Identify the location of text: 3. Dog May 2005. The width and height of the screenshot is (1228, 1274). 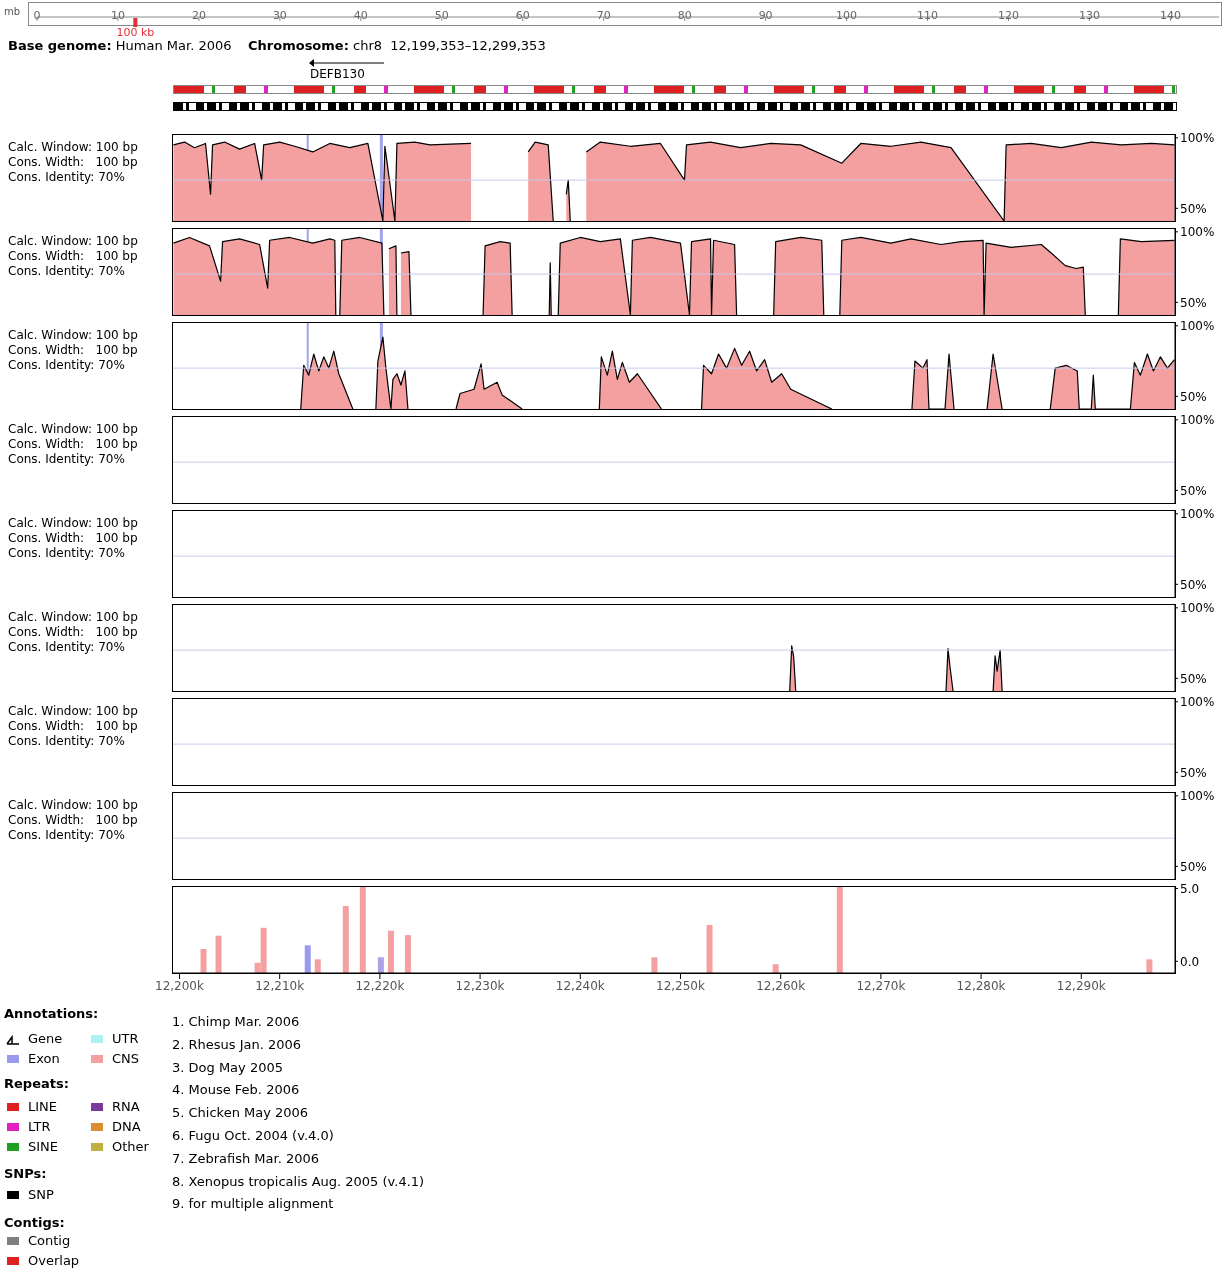
(227, 1067).